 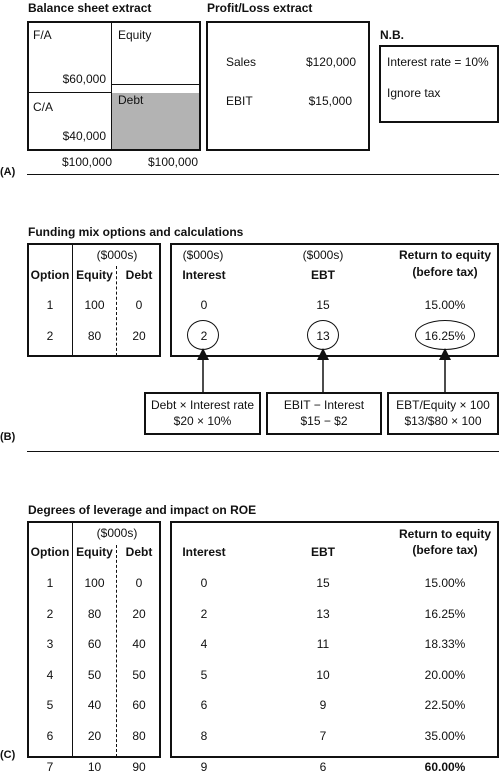 I want to click on b-row1-ebt: 15, so click(x=323, y=305).